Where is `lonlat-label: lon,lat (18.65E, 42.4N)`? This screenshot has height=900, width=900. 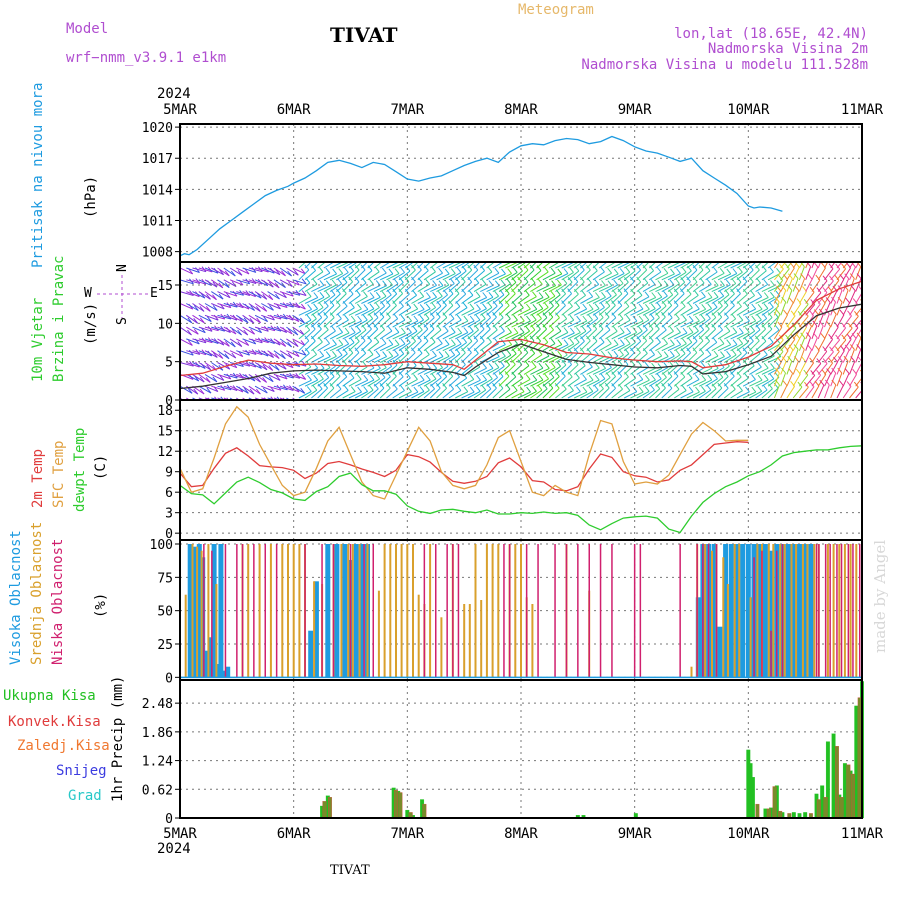 lonlat-label: lon,lat (18.65E, 42.4N) is located at coordinates (771, 34).